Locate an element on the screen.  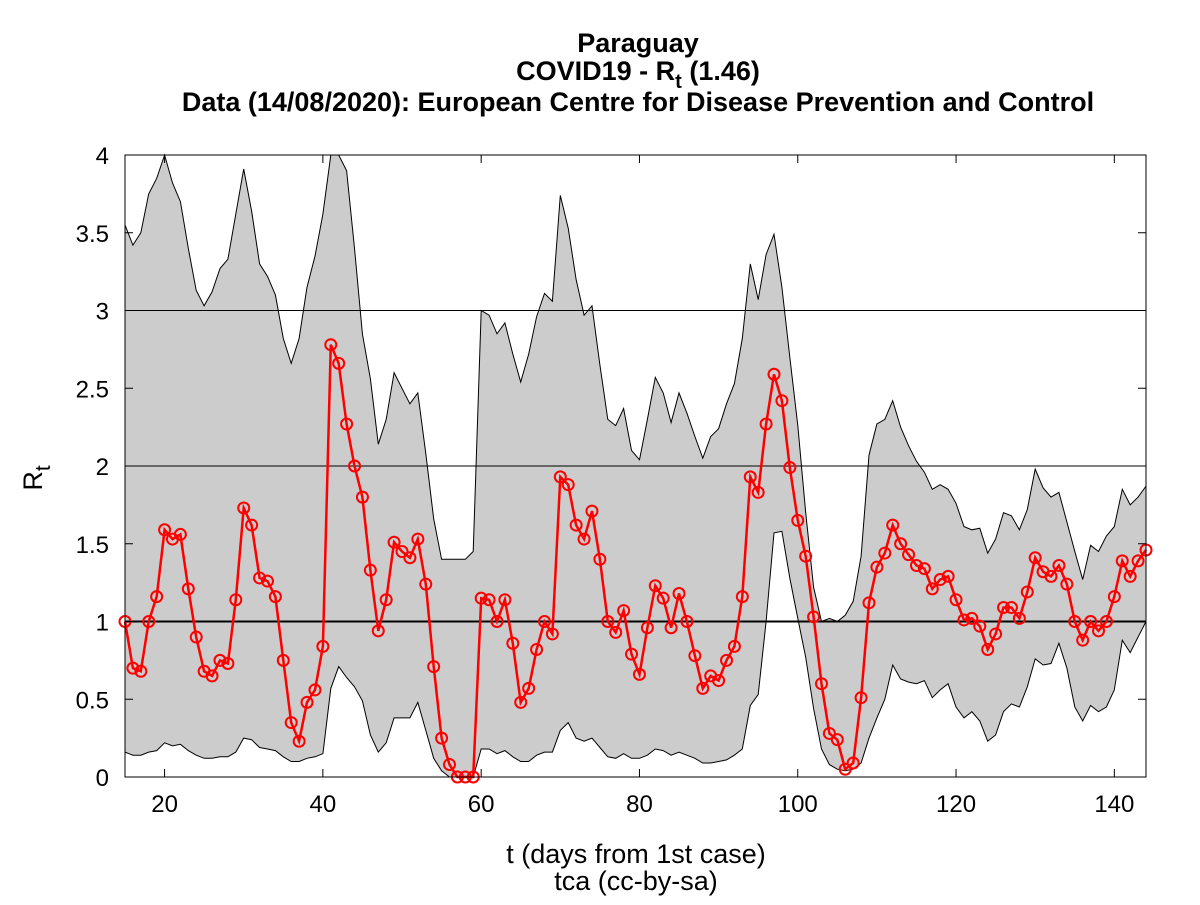
y-tick-label: 2 is located at coordinates (102, 467).